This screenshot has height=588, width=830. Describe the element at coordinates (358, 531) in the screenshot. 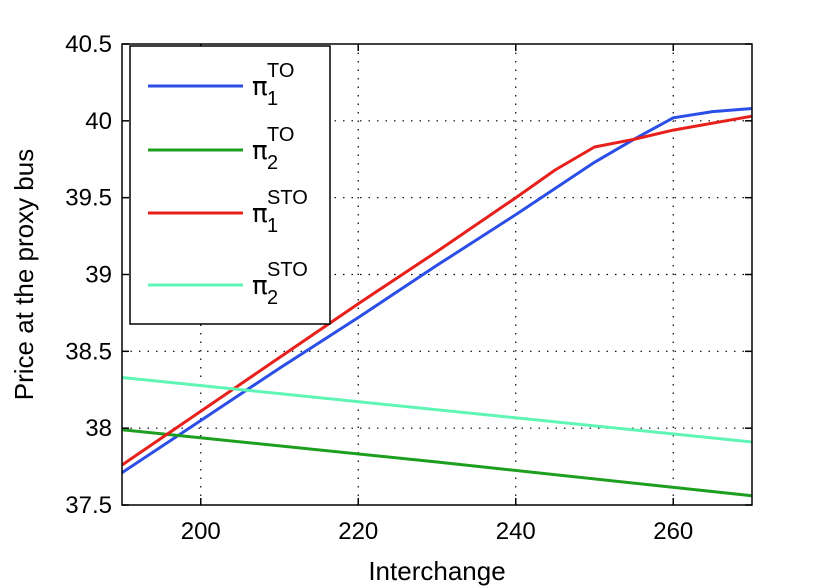

I see `x-tick-label: 220` at that location.